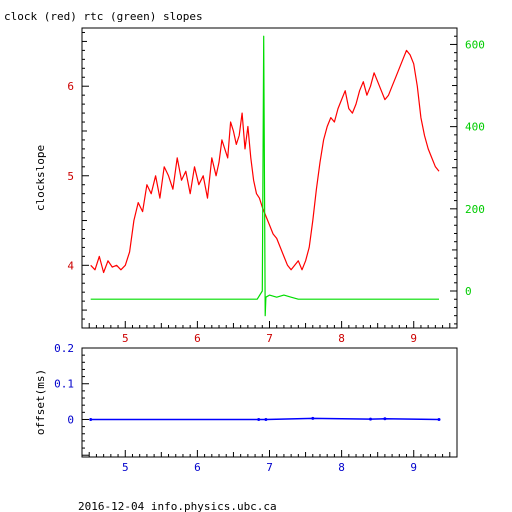 The height and width of the screenshot is (512, 512). What do you see at coordinates (269, 338) in the screenshot?
I see `top-x-tick-label: 7` at bounding box center [269, 338].